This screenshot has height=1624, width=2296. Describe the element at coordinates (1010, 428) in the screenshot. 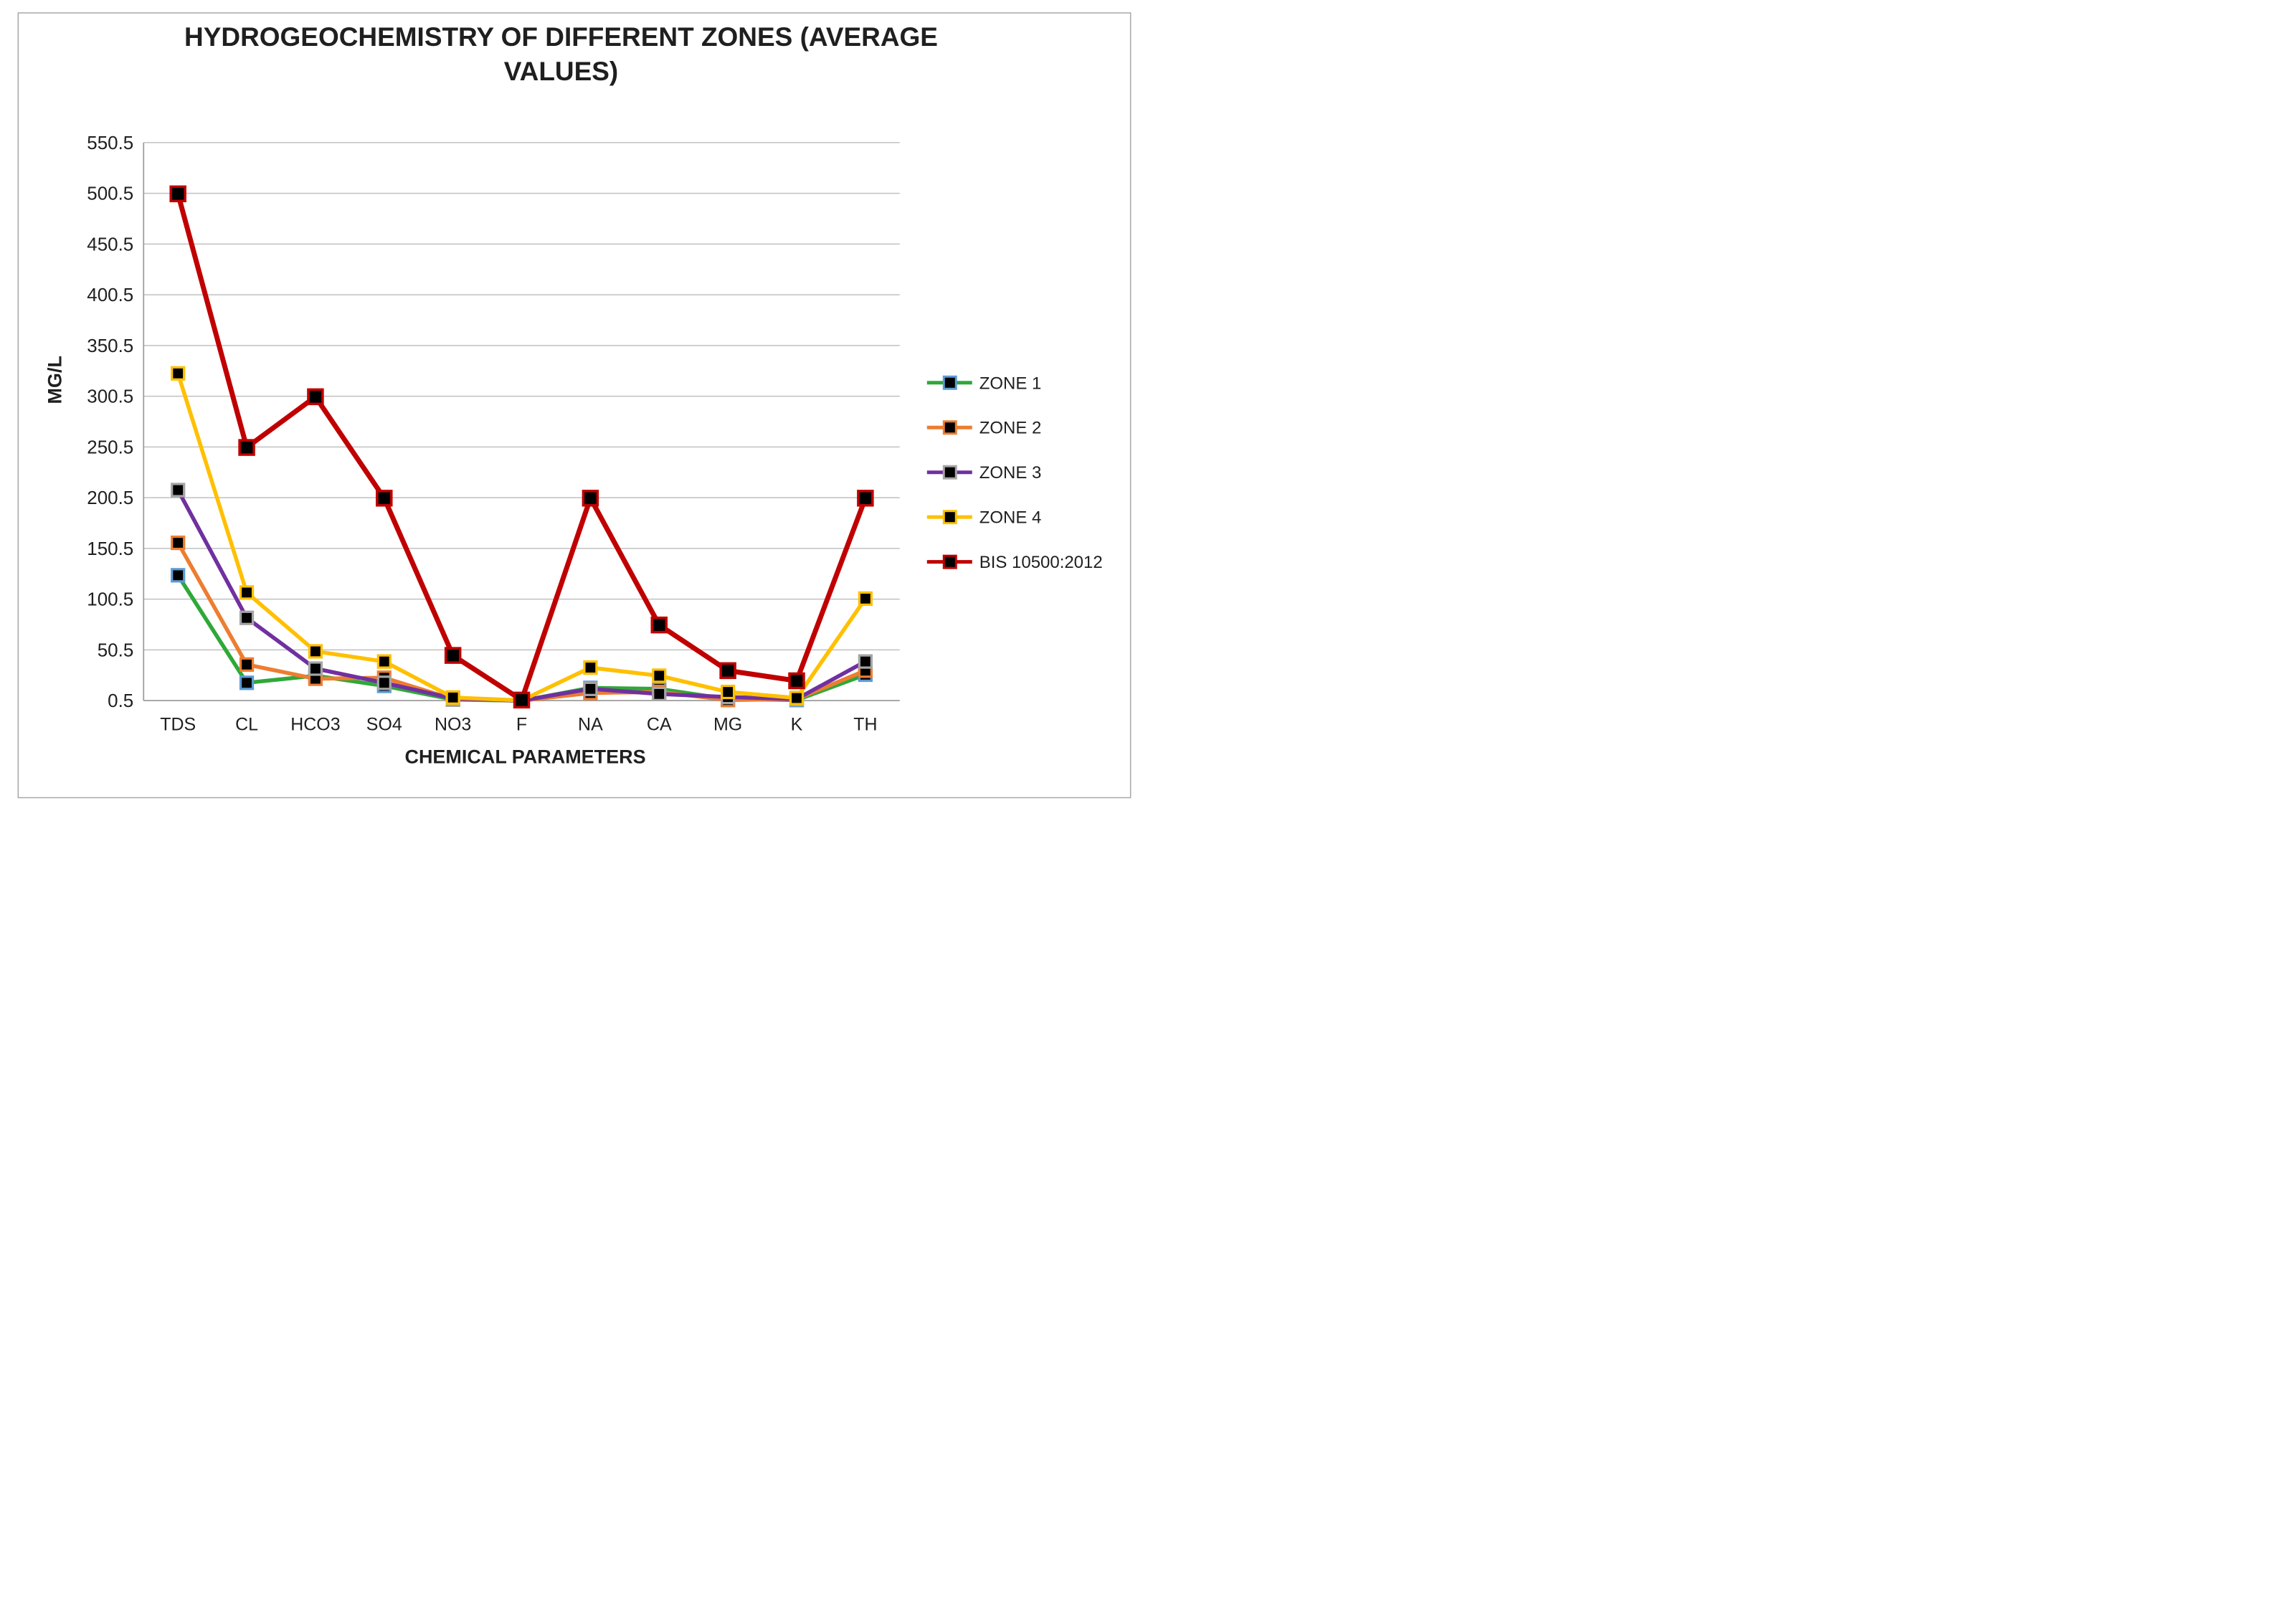

I see `legend-label: ZONE 2` at that location.